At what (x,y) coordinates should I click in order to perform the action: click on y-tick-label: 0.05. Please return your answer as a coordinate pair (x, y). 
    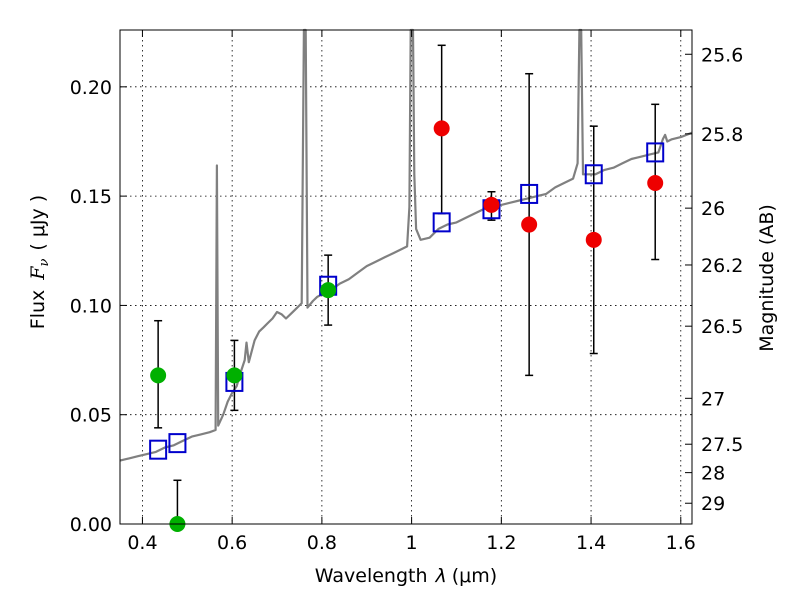
    Looking at the image, I should click on (91, 416).